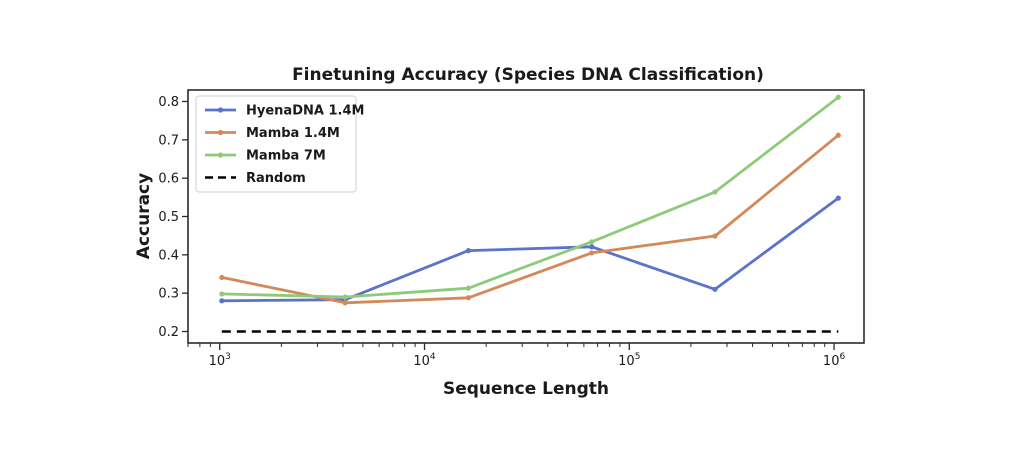  Describe the element at coordinates (144, 216) in the screenshot. I see `y-axis-label: Accuracy` at that location.